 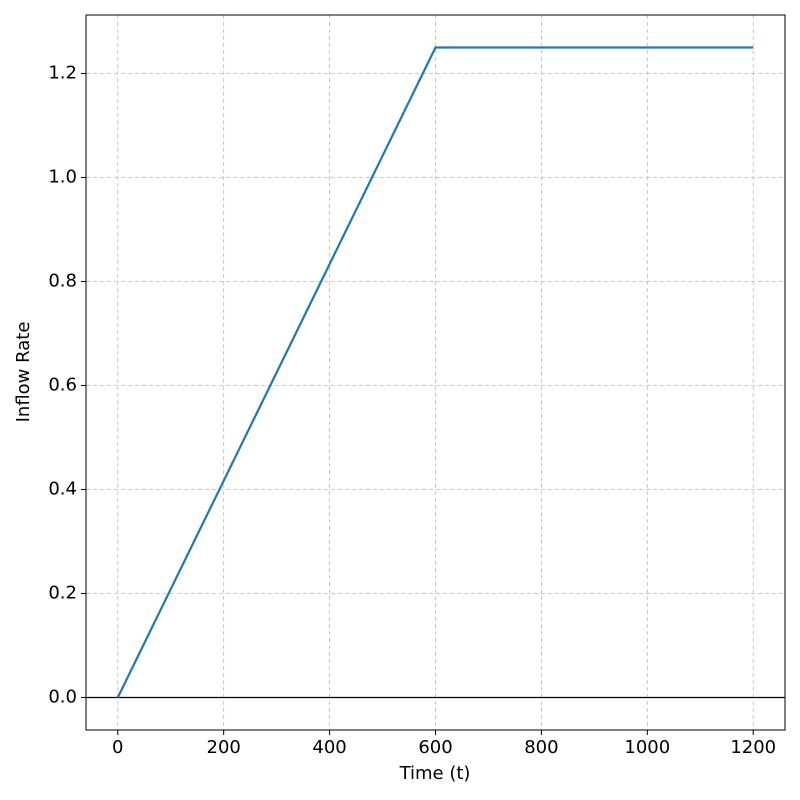 I want to click on x-tick-label: 200, so click(x=224, y=747).